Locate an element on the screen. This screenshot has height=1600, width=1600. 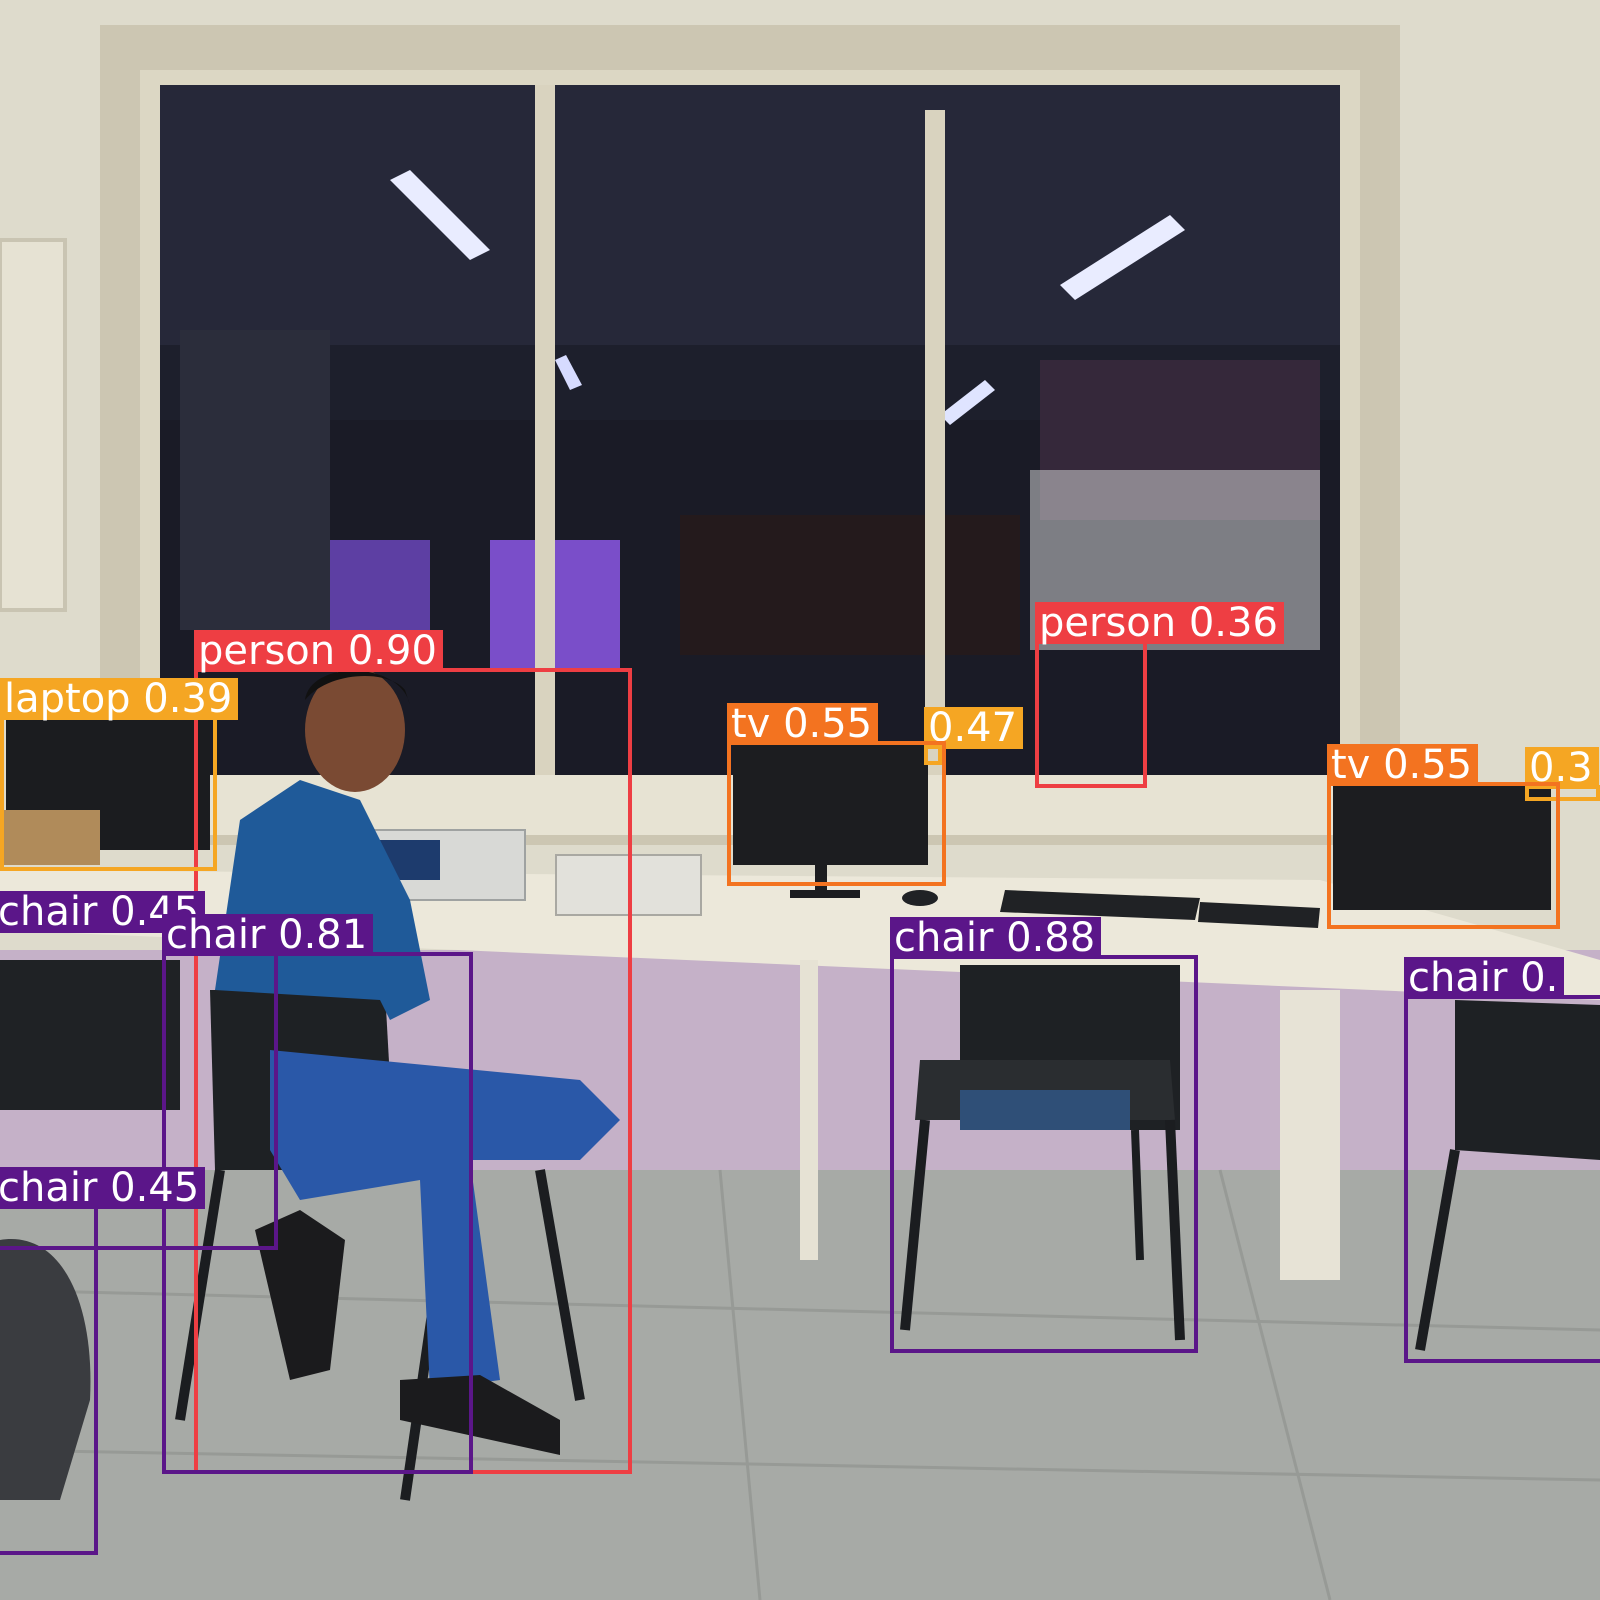
detection-label: person 0.36 is located at coordinates (1159, 623).